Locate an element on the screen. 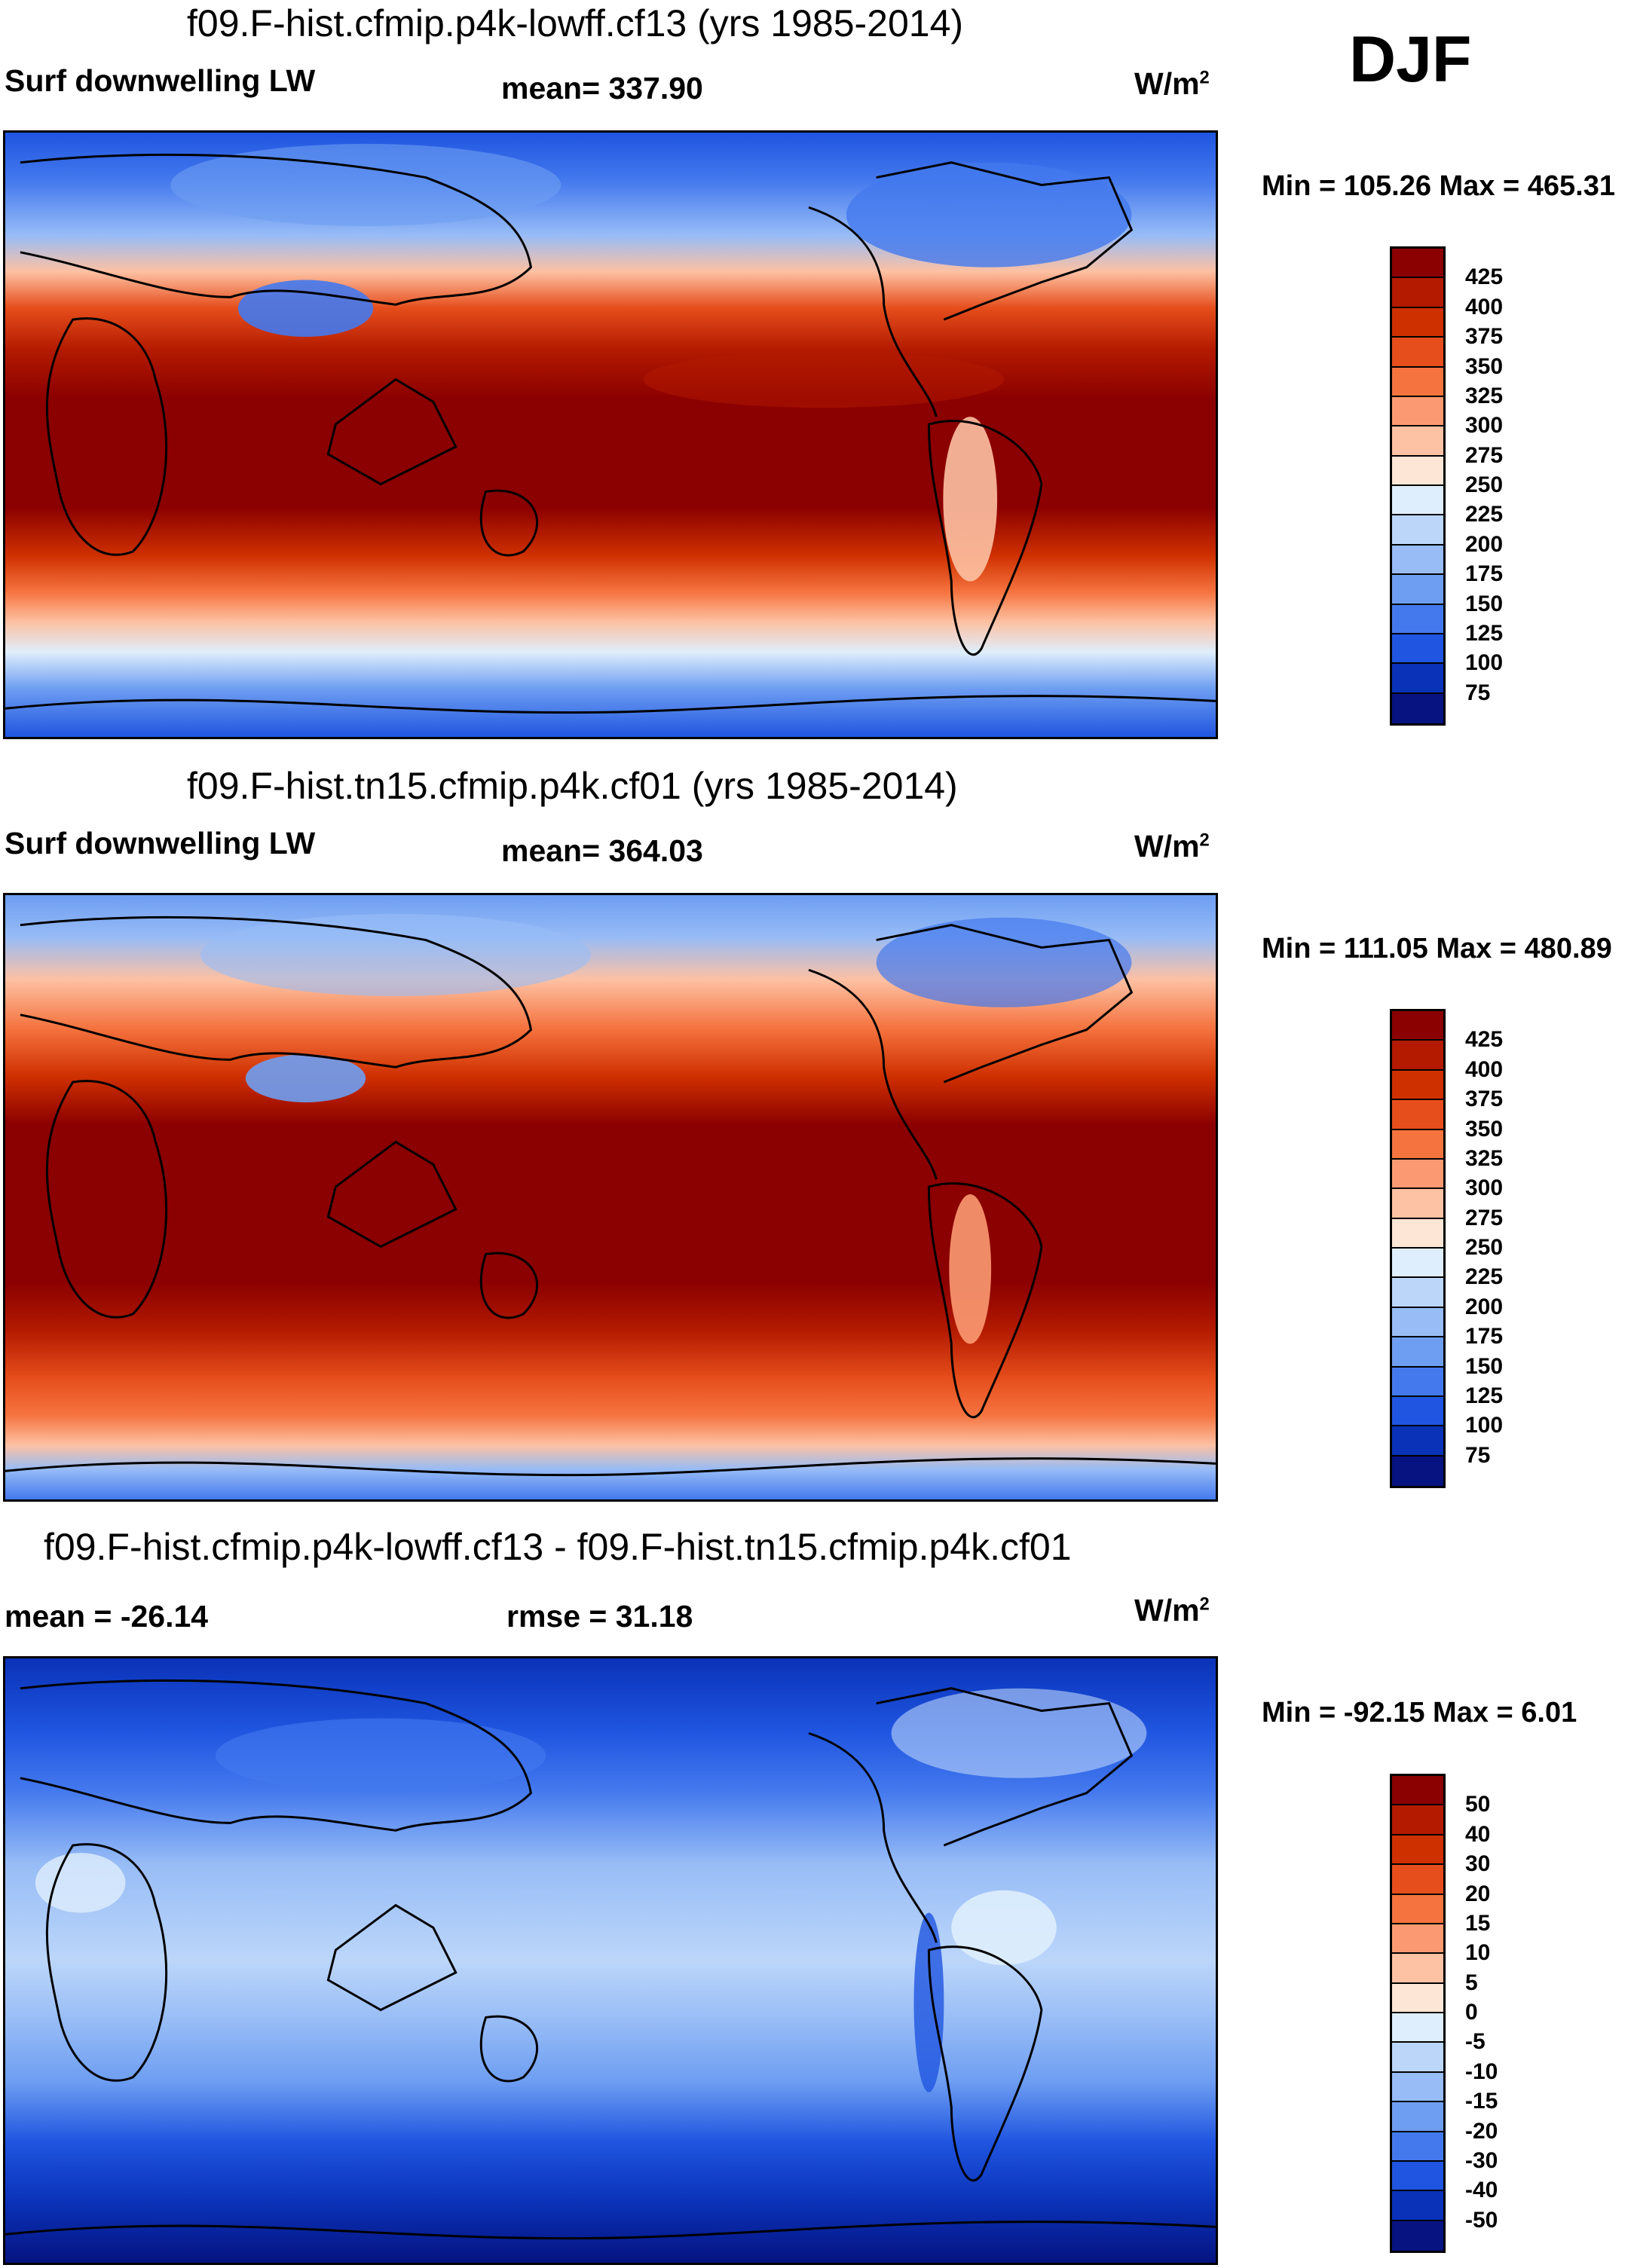  panel-2-mean-label: mean= 364.03 is located at coordinates (602, 850).